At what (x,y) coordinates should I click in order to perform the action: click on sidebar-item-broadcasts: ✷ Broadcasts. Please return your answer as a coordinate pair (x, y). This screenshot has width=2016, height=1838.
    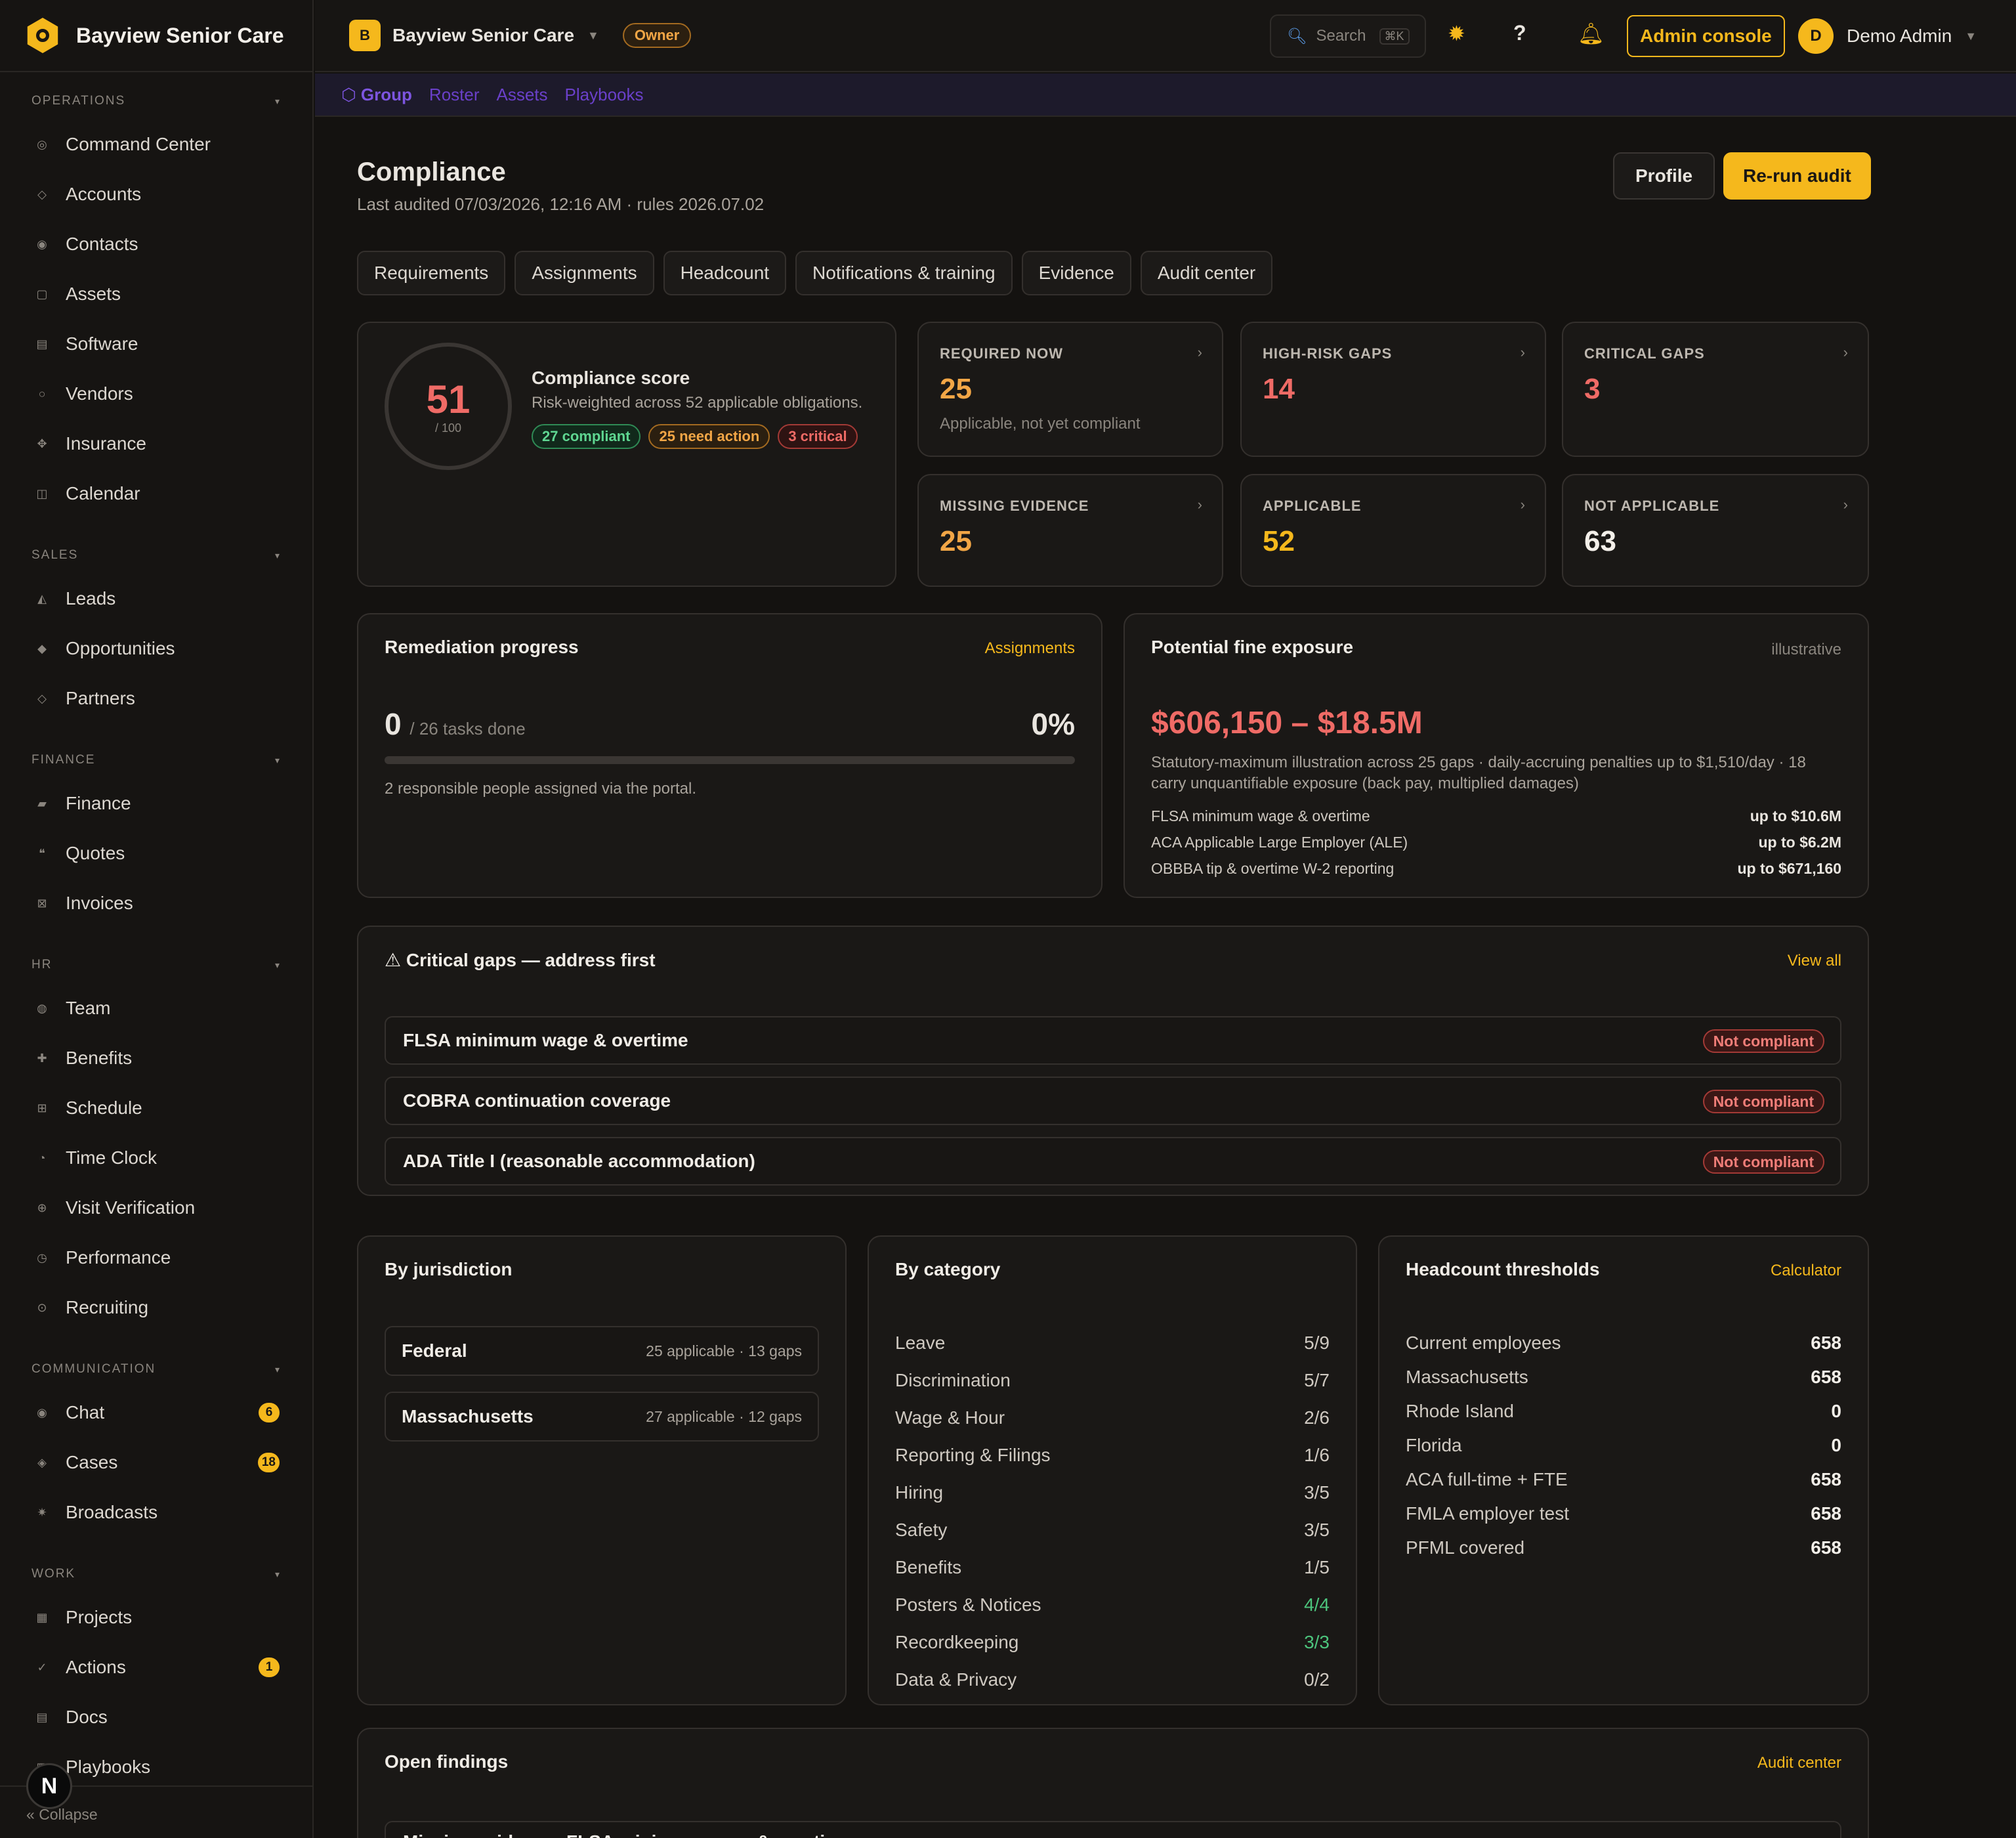
    Looking at the image, I should click on (156, 1512).